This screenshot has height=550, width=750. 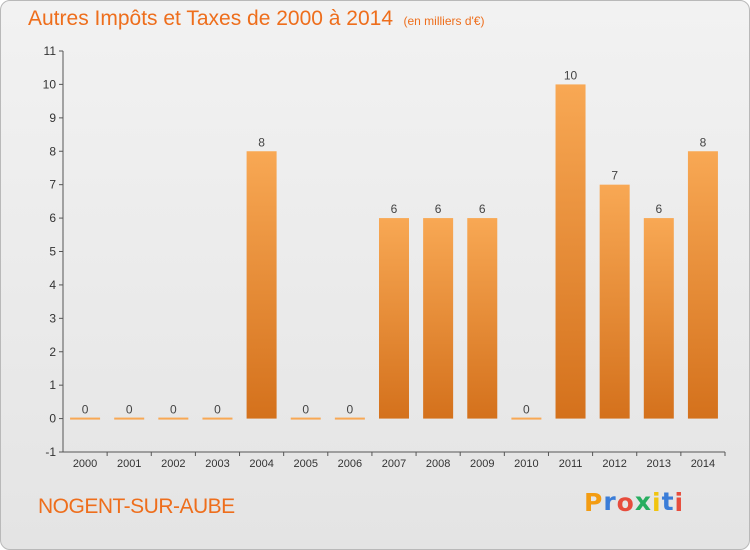 What do you see at coordinates (52, 385) in the screenshot?
I see `y-tick-label: 1` at bounding box center [52, 385].